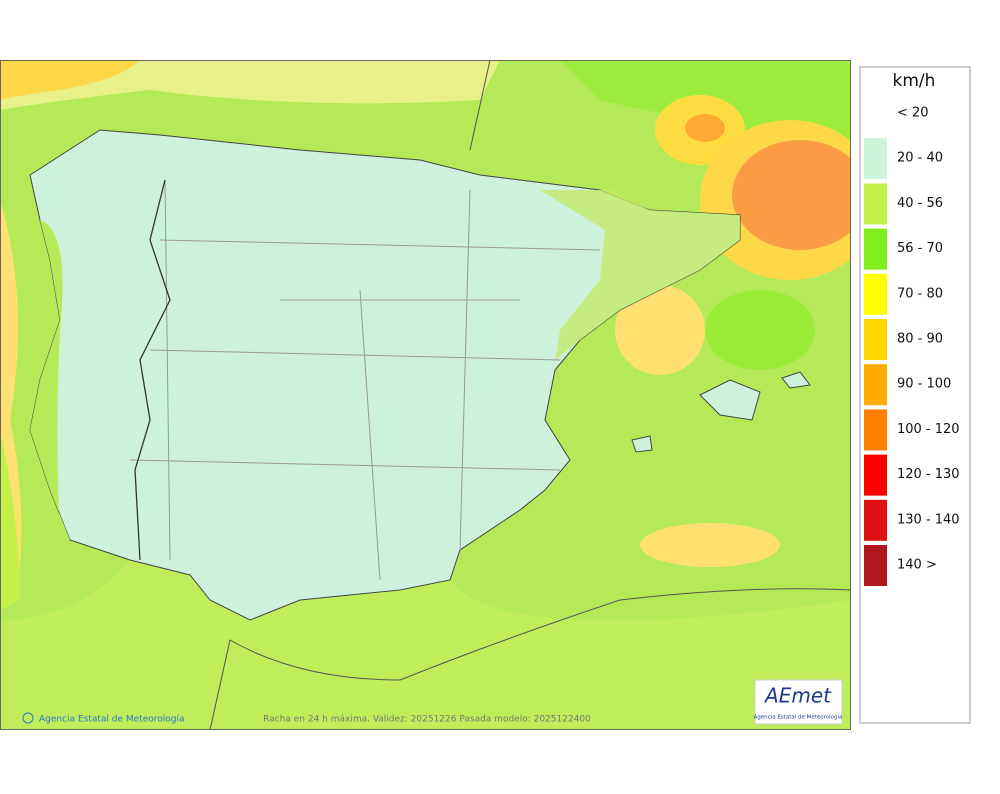 This screenshot has height=794, width=1000. I want to click on logo-subtitle: Agencia Estatal de Meteorología, so click(798, 717).